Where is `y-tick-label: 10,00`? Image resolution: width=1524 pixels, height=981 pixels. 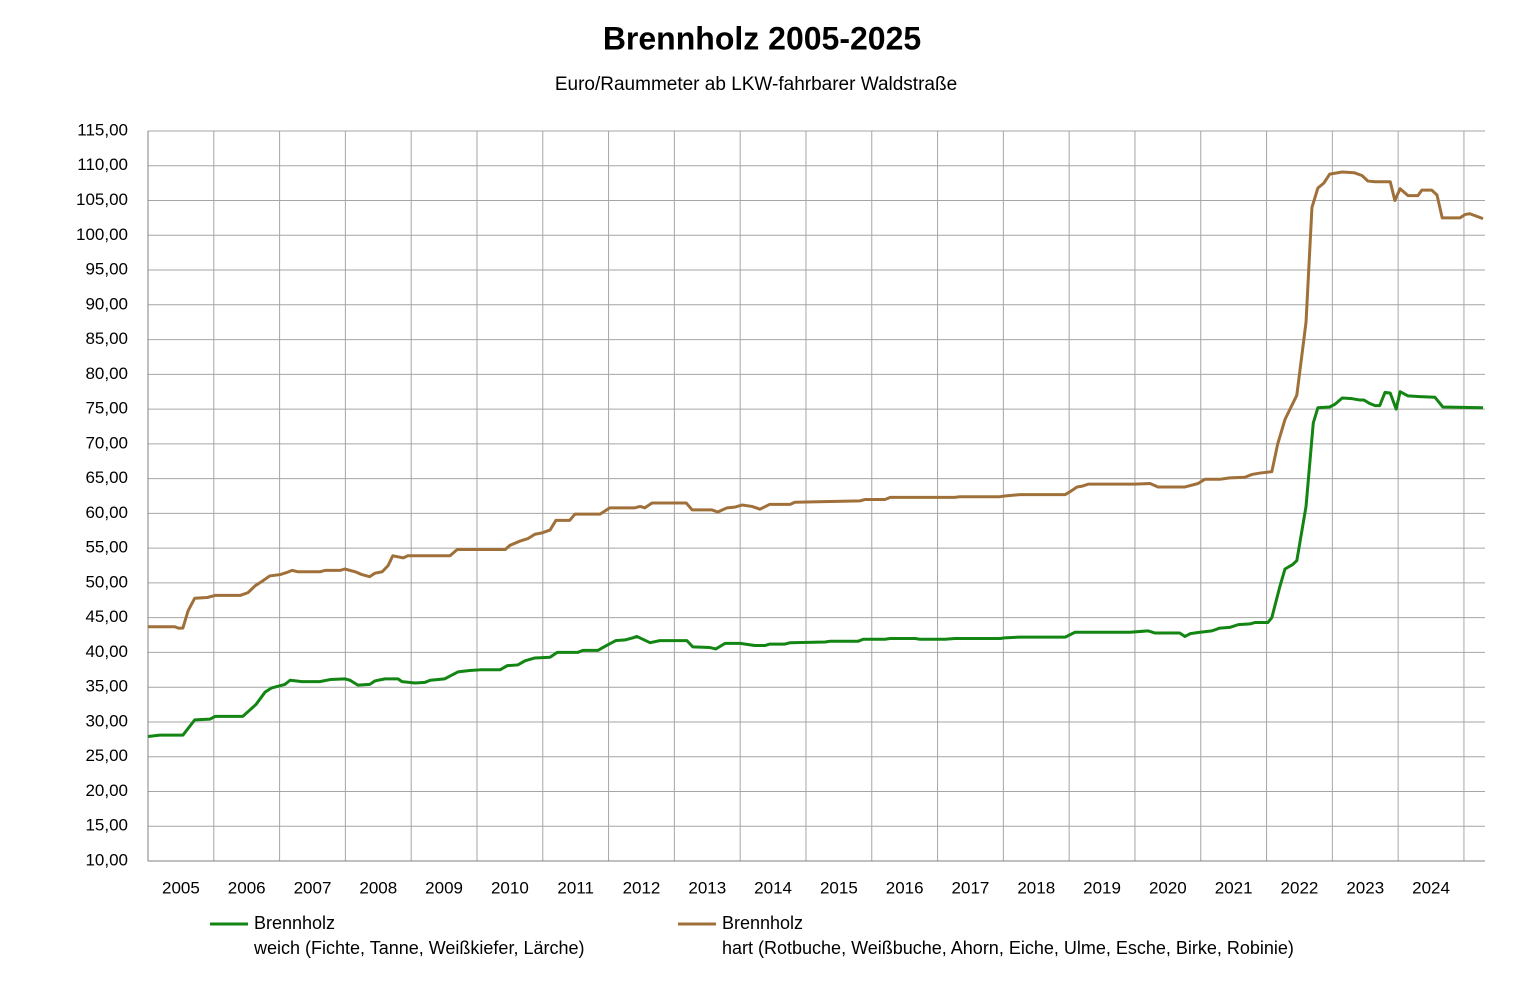 y-tick-label: 10,00 is located at coordinates (106, 859).